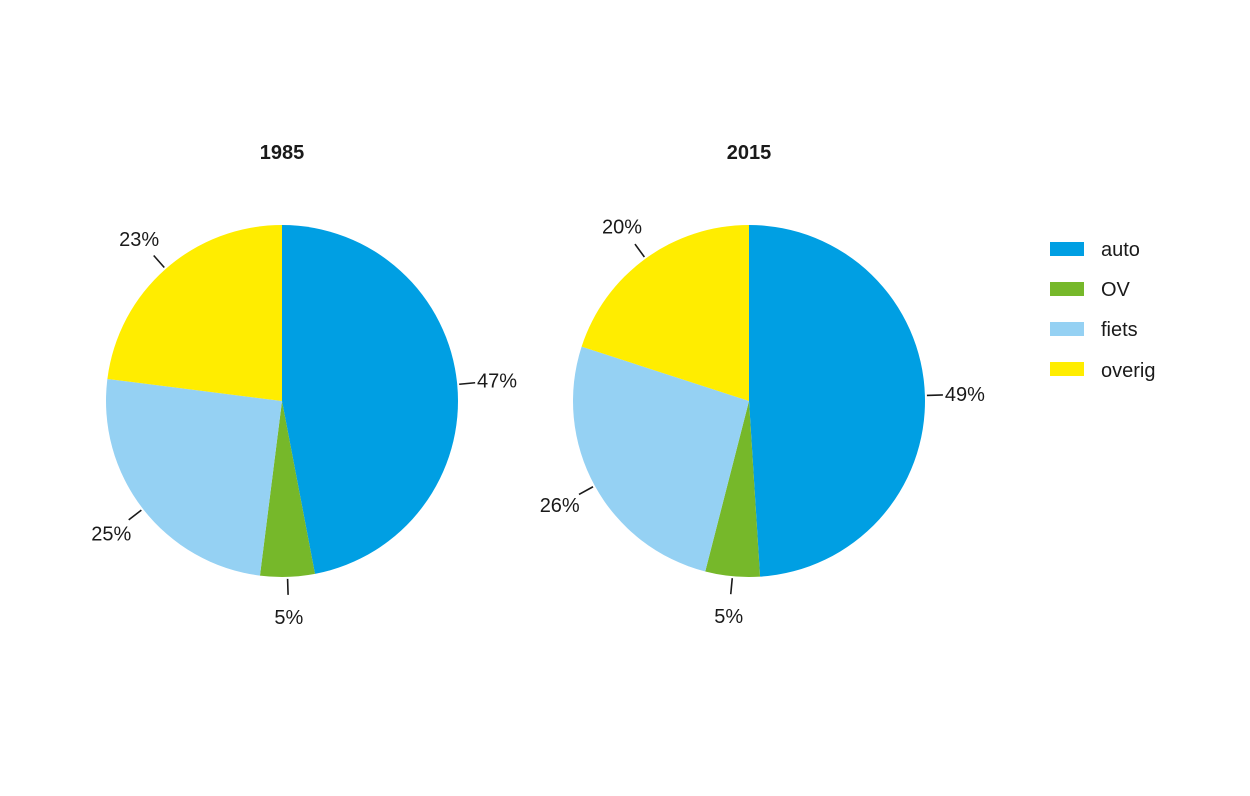 Image resolution: width=1250 pixels, height=796 pixels. What do you see at coordinates (560, 506) in the screenshot?
I see `pct-label-2015-fiets: 26%` at bounding box center [560, 506].